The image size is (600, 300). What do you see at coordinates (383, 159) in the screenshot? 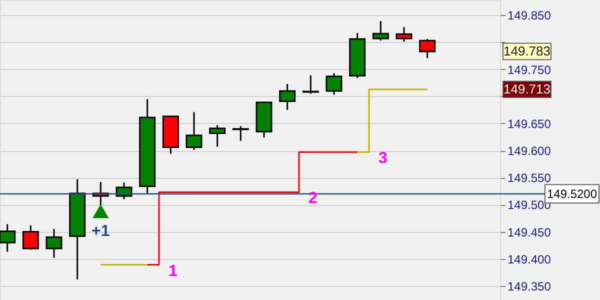
I see `annotation: 3` at bounding box center [383, 159].